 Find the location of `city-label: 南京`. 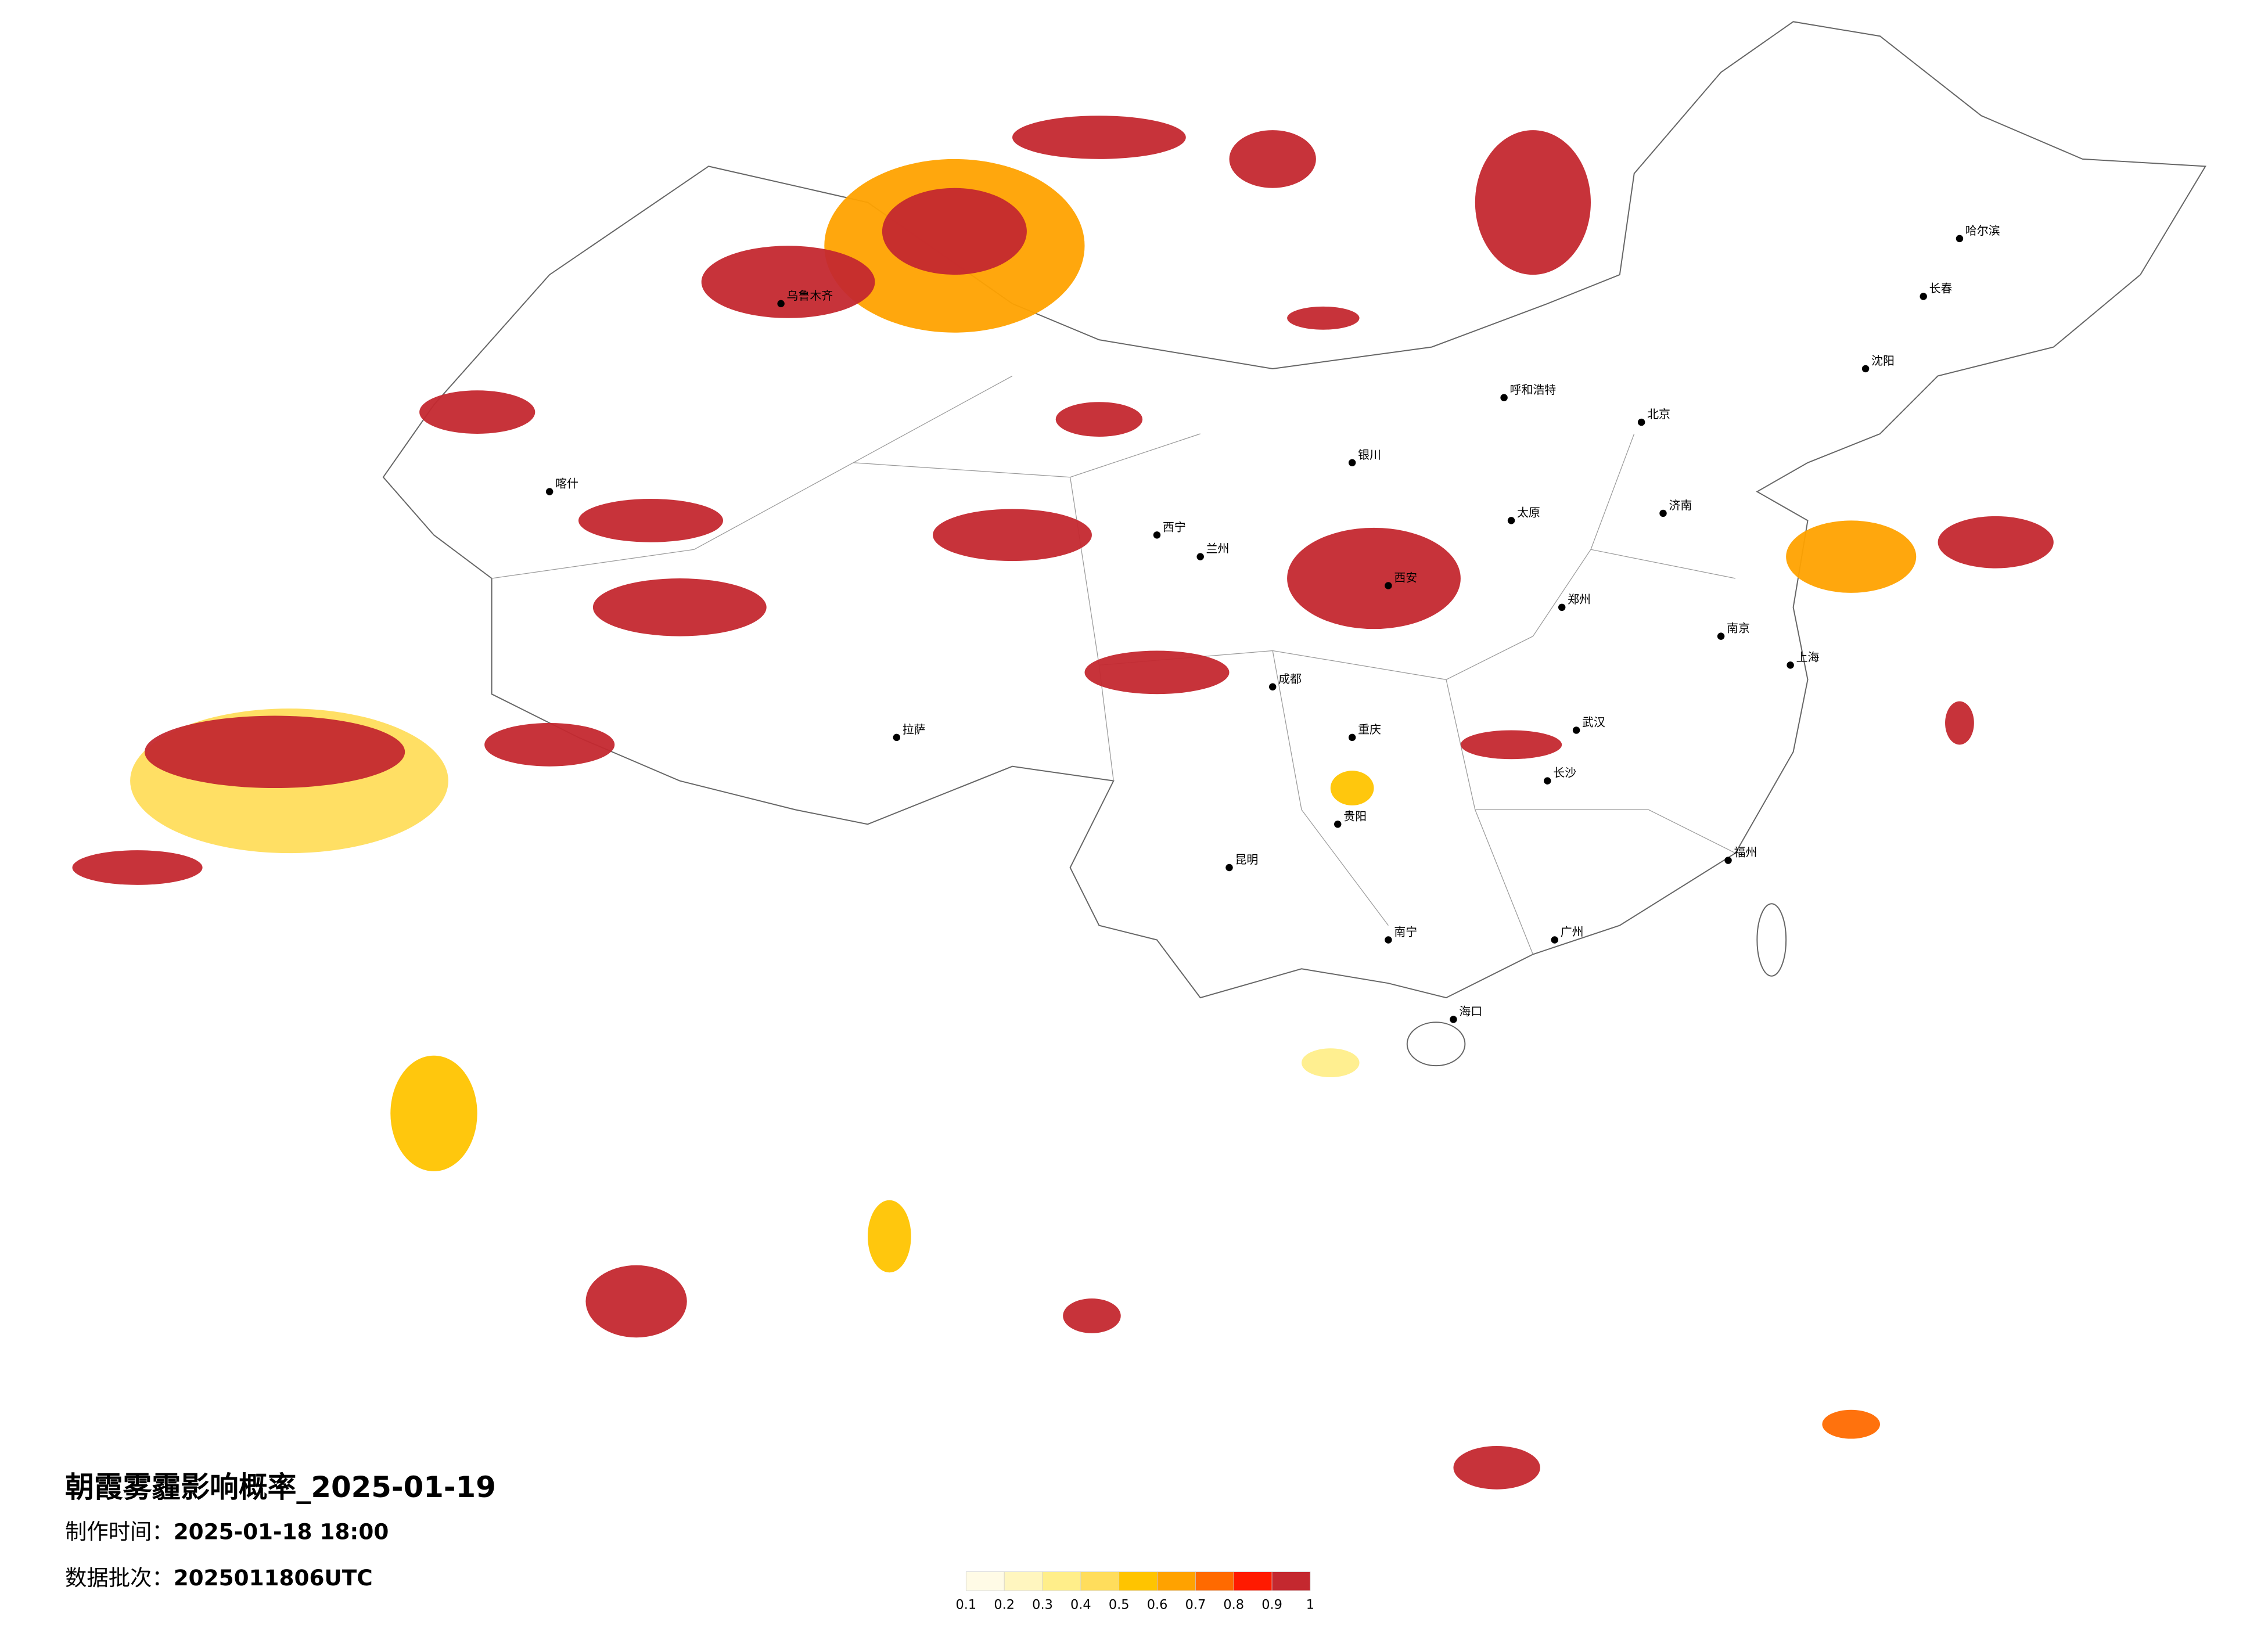

city-label: 南京 is located at coordinates (1738, 628).